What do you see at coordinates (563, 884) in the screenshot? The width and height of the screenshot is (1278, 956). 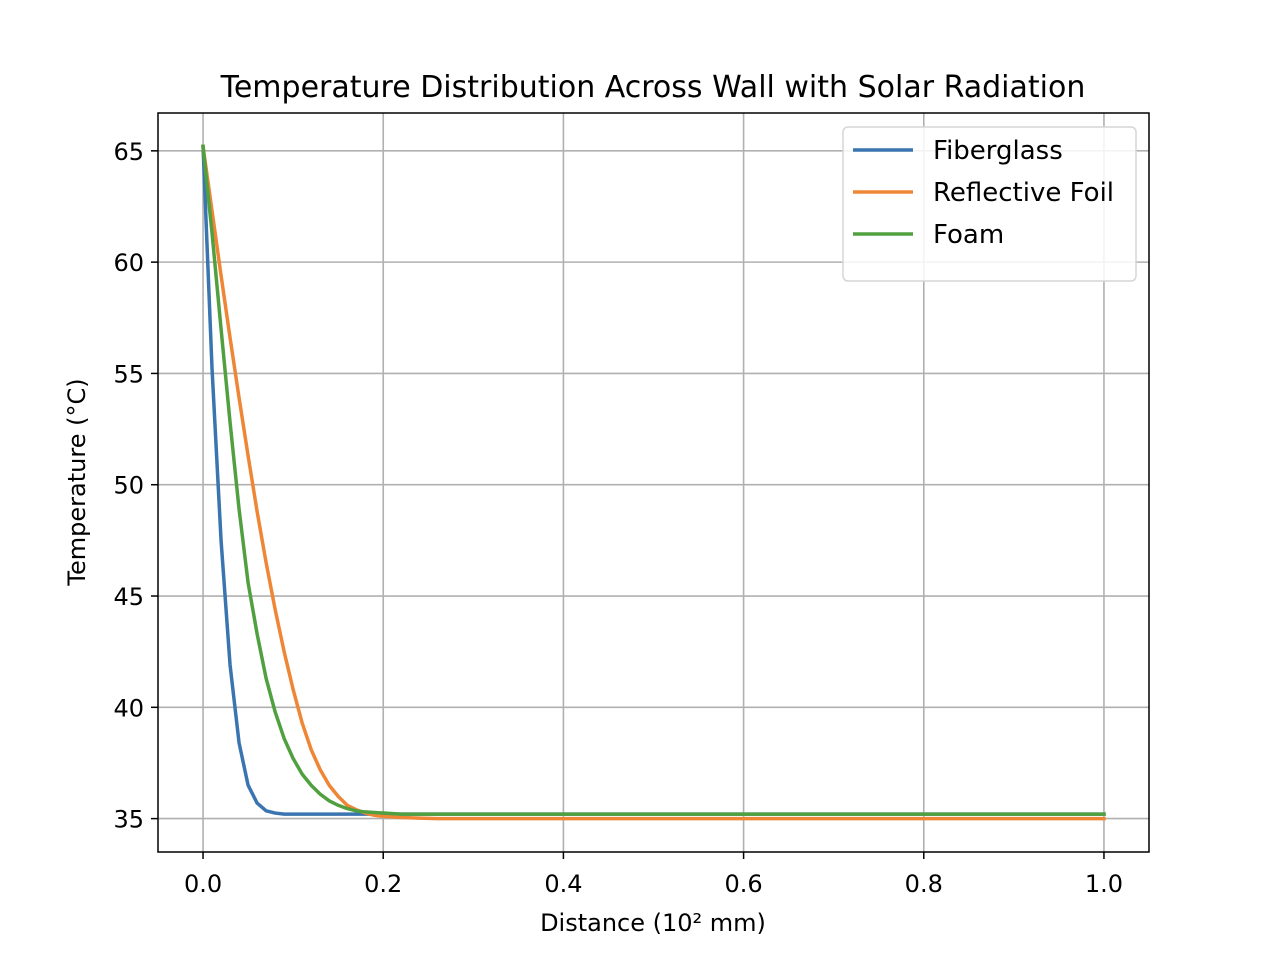 I see `x-tick-label: 0.4` at bounding box center [563, 884].